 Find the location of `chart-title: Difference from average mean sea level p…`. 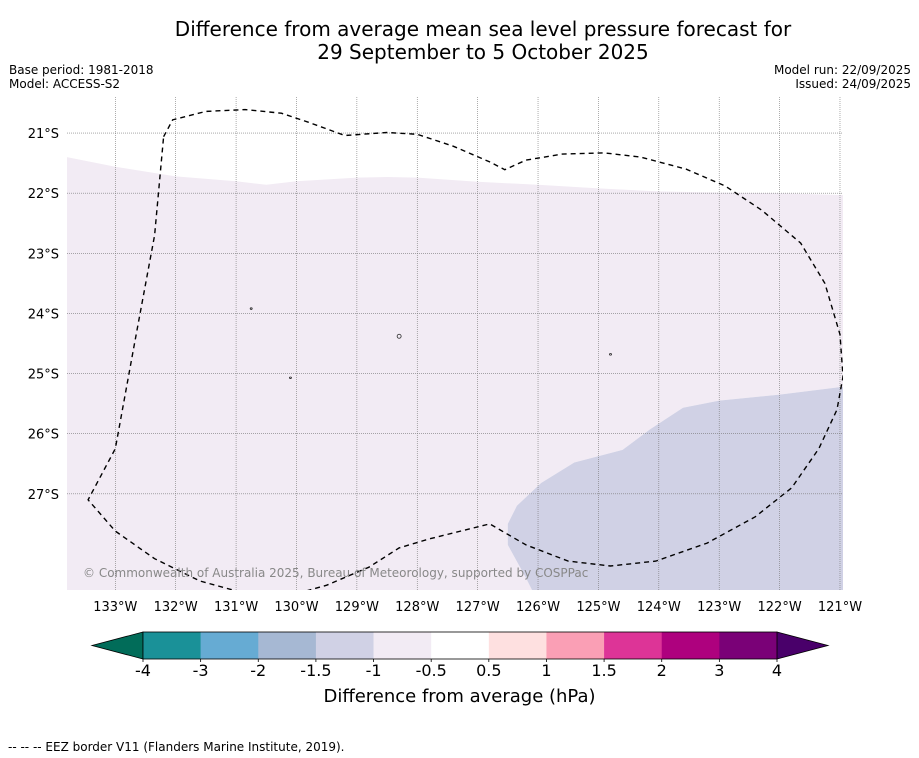

chart-title: Difference from average mean sea level p… is located at coordinates (459, 41).